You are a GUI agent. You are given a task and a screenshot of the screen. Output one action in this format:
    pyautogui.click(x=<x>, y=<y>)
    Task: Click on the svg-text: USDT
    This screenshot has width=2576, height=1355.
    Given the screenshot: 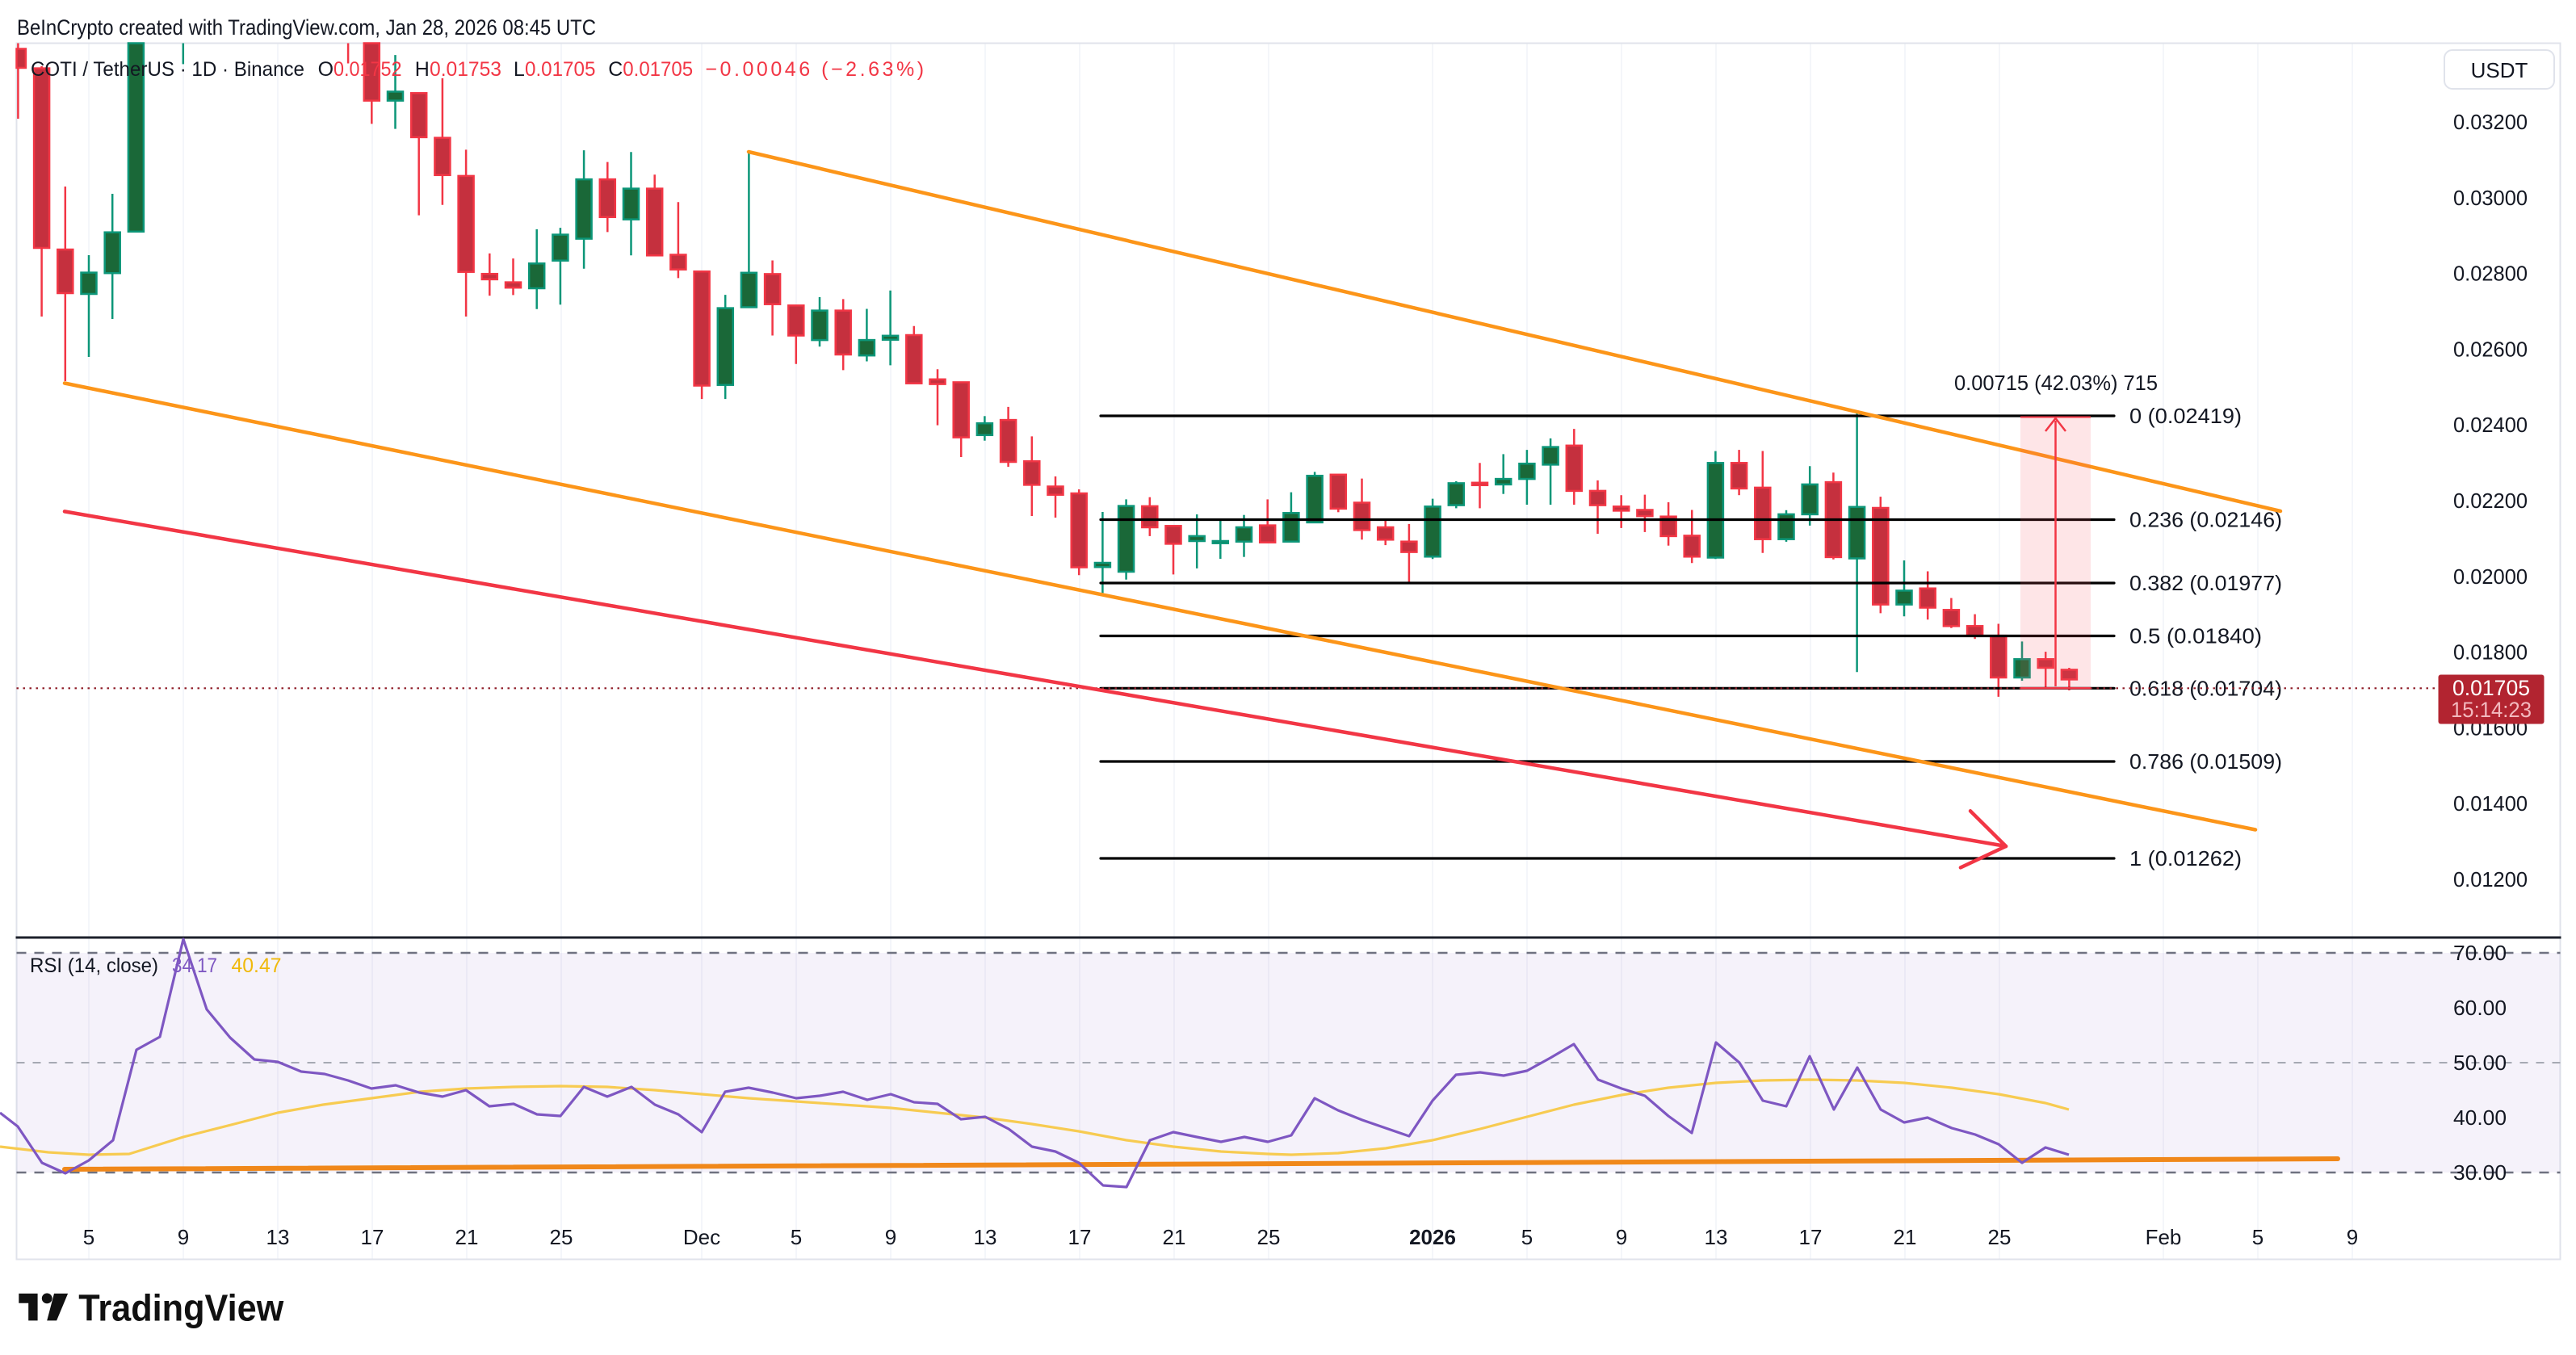 What is the action you would take?
    pyautogui.click(x=2499, y=70)
    